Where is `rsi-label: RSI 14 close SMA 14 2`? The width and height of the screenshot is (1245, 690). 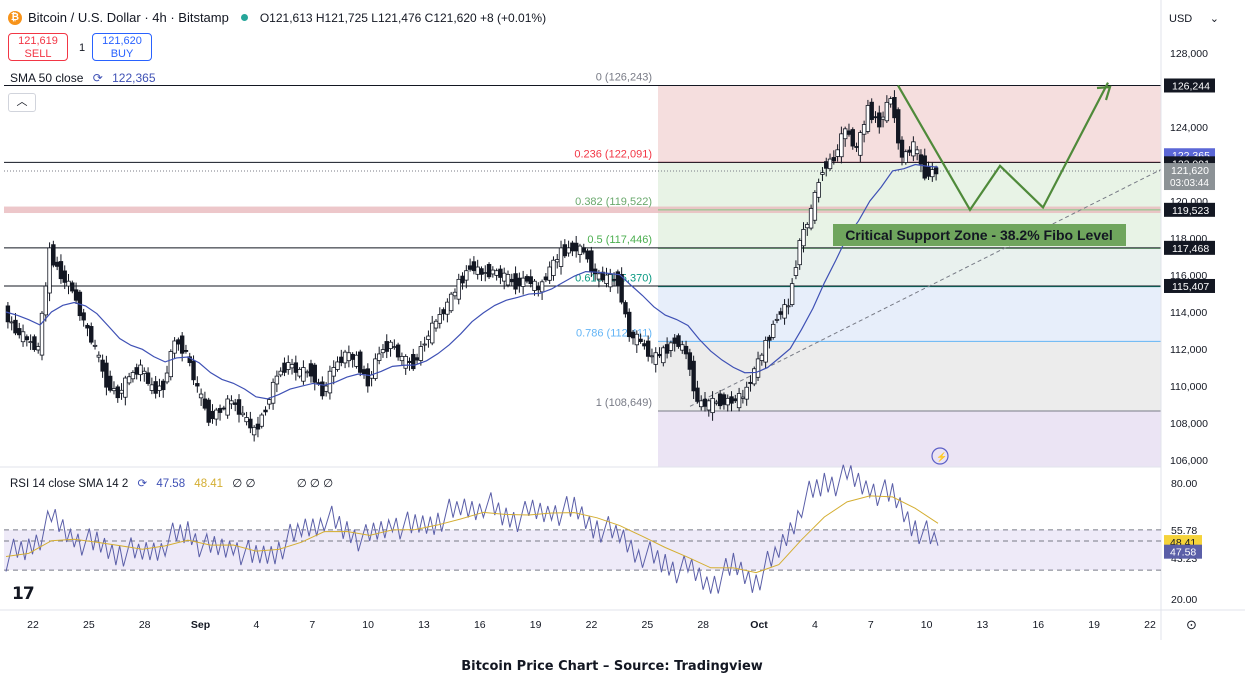
rsi-label: RSI 14 close SMA 14 2 is located at coordinates (69, 484).